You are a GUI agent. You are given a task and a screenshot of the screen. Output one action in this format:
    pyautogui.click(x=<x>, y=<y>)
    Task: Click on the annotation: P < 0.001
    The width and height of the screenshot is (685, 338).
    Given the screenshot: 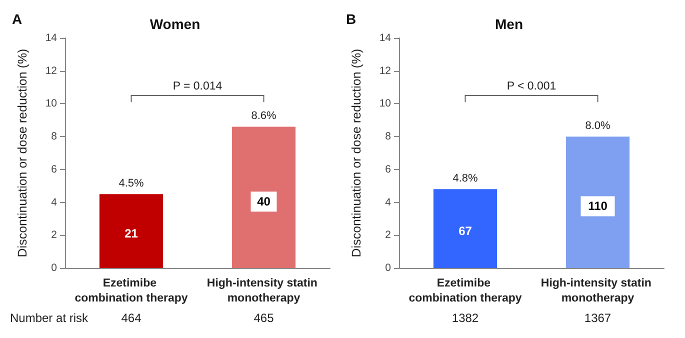 What is the action you would take?
    pyautogui.click(x=531, y=86)
    